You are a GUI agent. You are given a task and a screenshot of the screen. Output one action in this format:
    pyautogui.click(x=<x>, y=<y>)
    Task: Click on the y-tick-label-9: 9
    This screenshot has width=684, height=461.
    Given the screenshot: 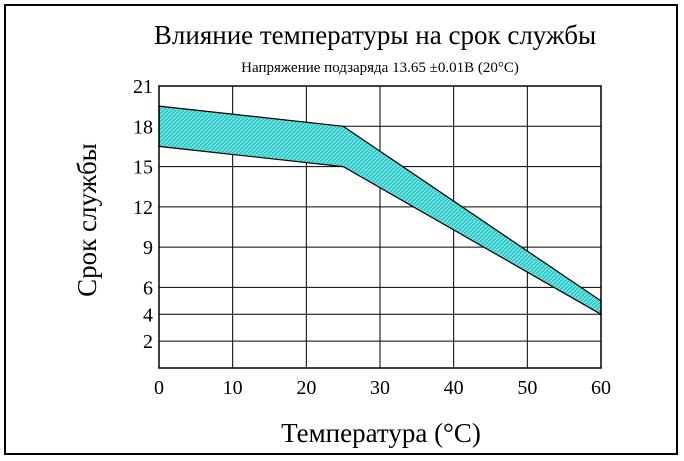 What is the action you would take?
    pyautogui.click(x=148, y=248)
    